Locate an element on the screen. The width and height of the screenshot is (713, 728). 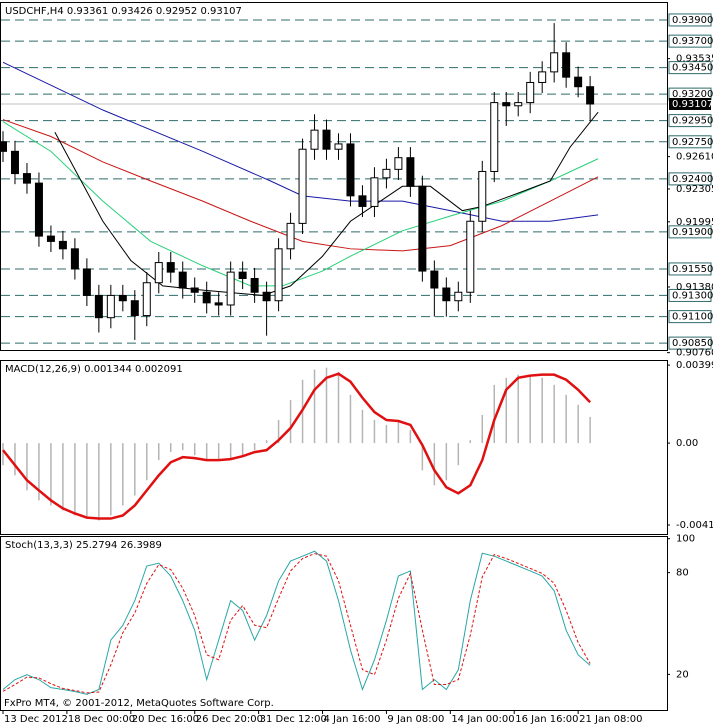
x-tick-label: 9 Jan 08:00 is located at coordinates (415, 719).